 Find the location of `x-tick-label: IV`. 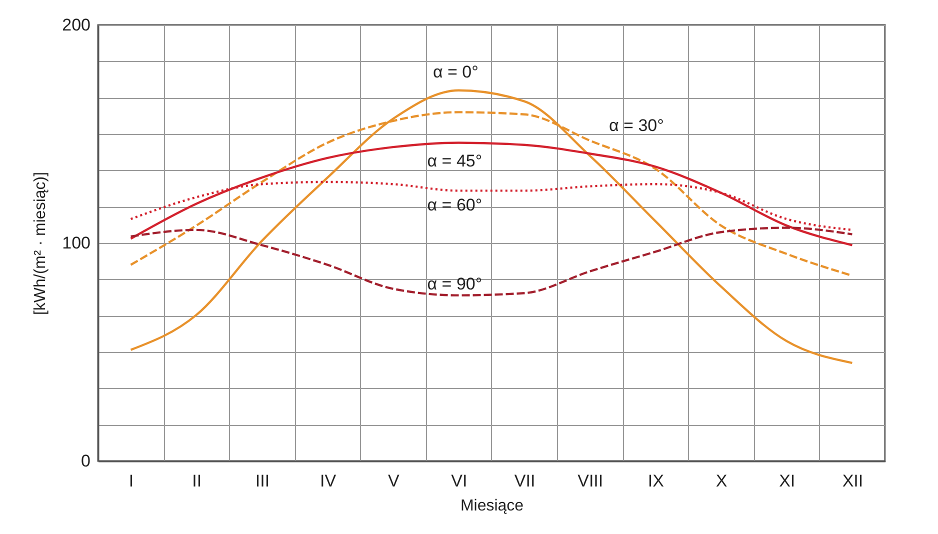

x-tick-label: IV is located at coordinates (328, 481).